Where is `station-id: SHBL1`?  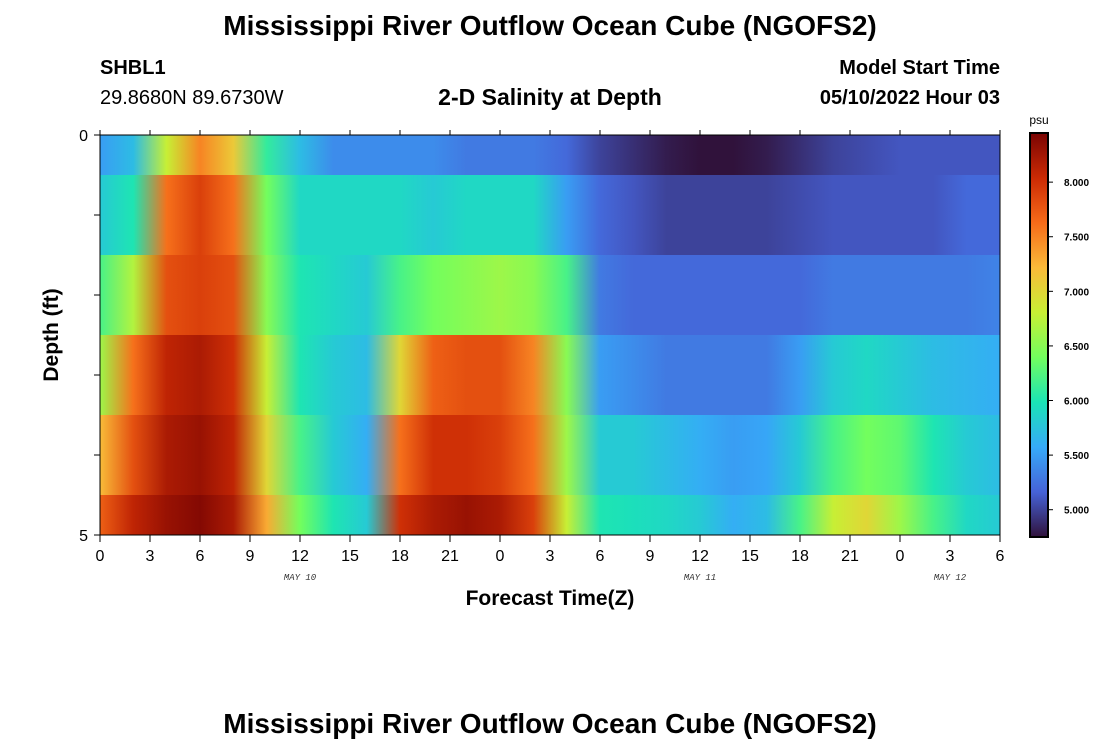
station-id: SHBL1 is located at coordinates (133, 68).